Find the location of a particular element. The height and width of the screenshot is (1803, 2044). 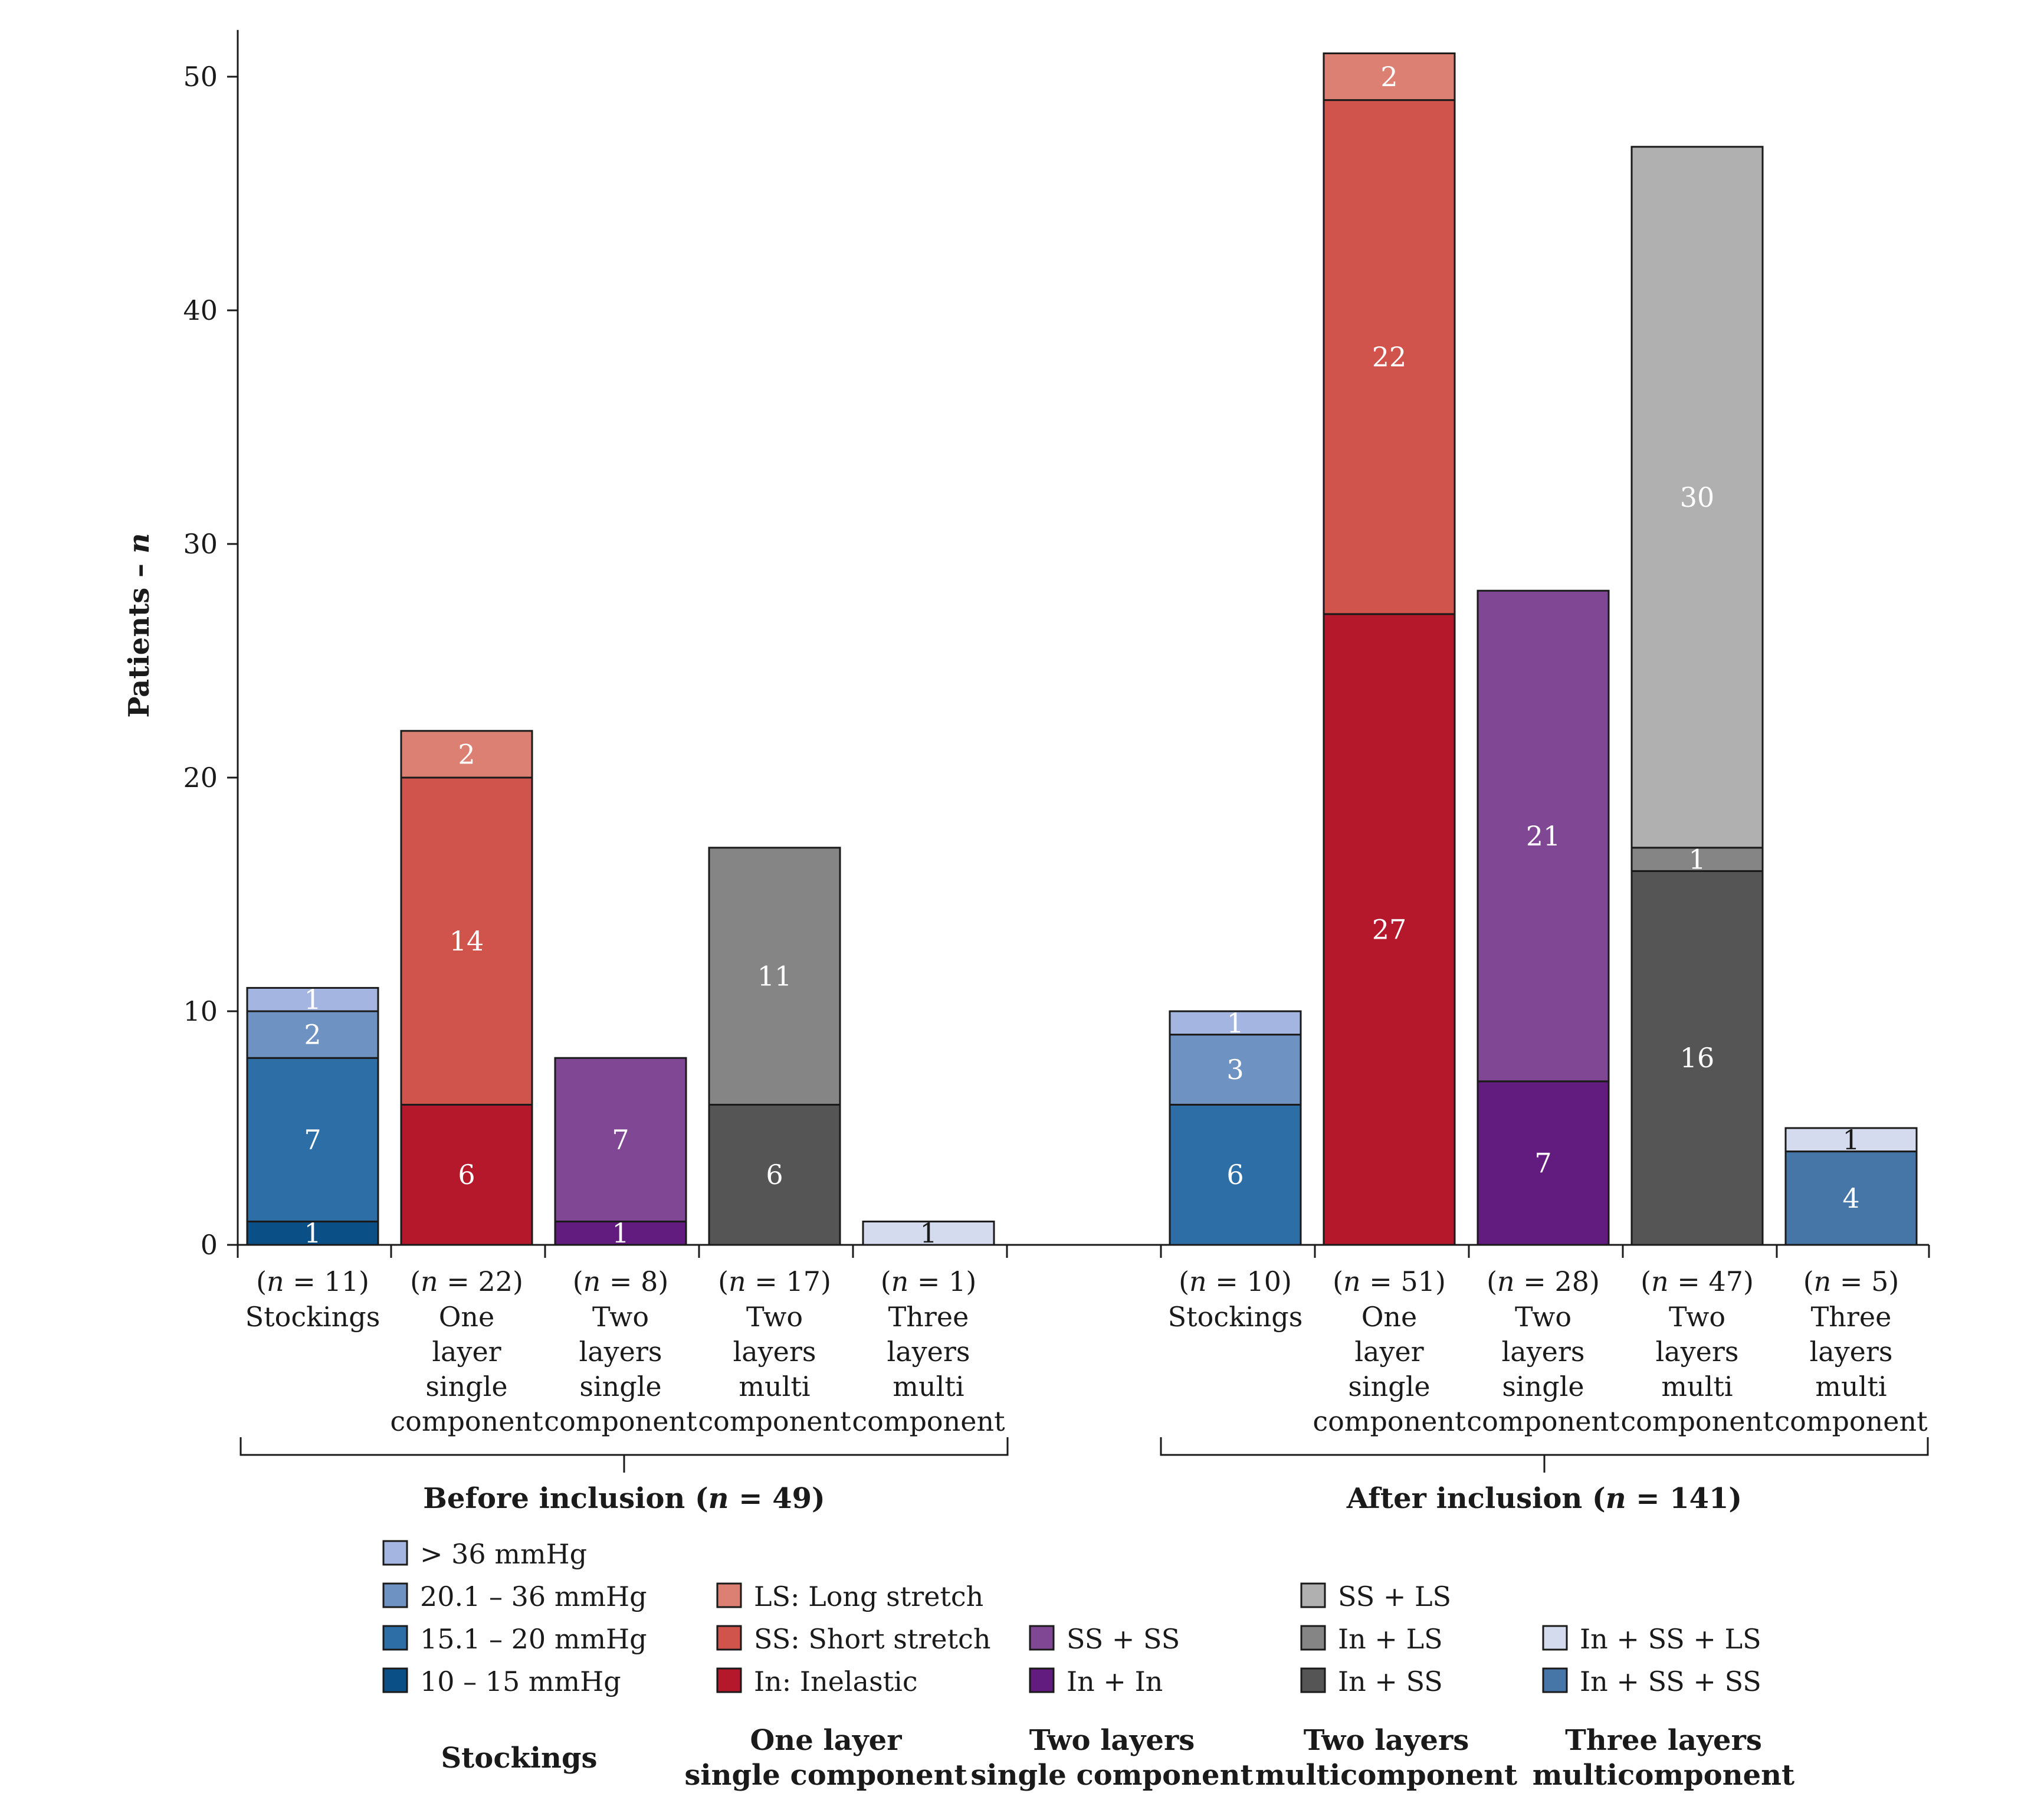

legend-item-label: > 36 mmHg is located at coordinates (504, 1554).